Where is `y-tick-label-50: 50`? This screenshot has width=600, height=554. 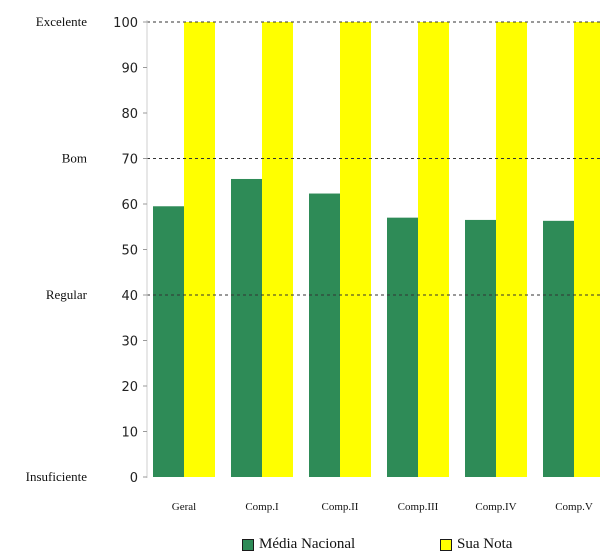
y-tick-label-50: 50 is located at coordinates (129, 251).